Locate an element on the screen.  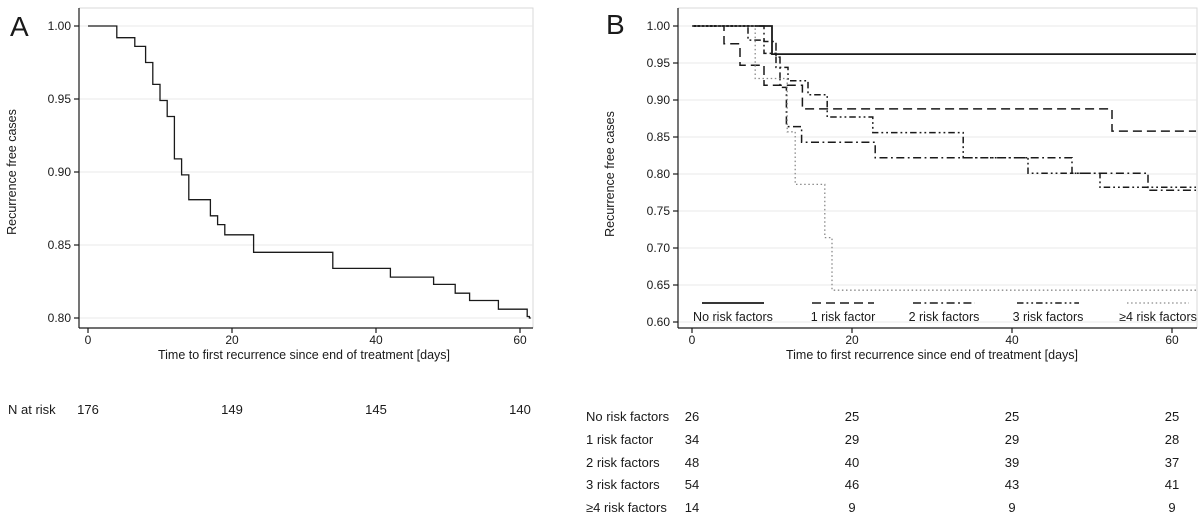
risk-count-cell: 14 is located at coordinates (692, 508).